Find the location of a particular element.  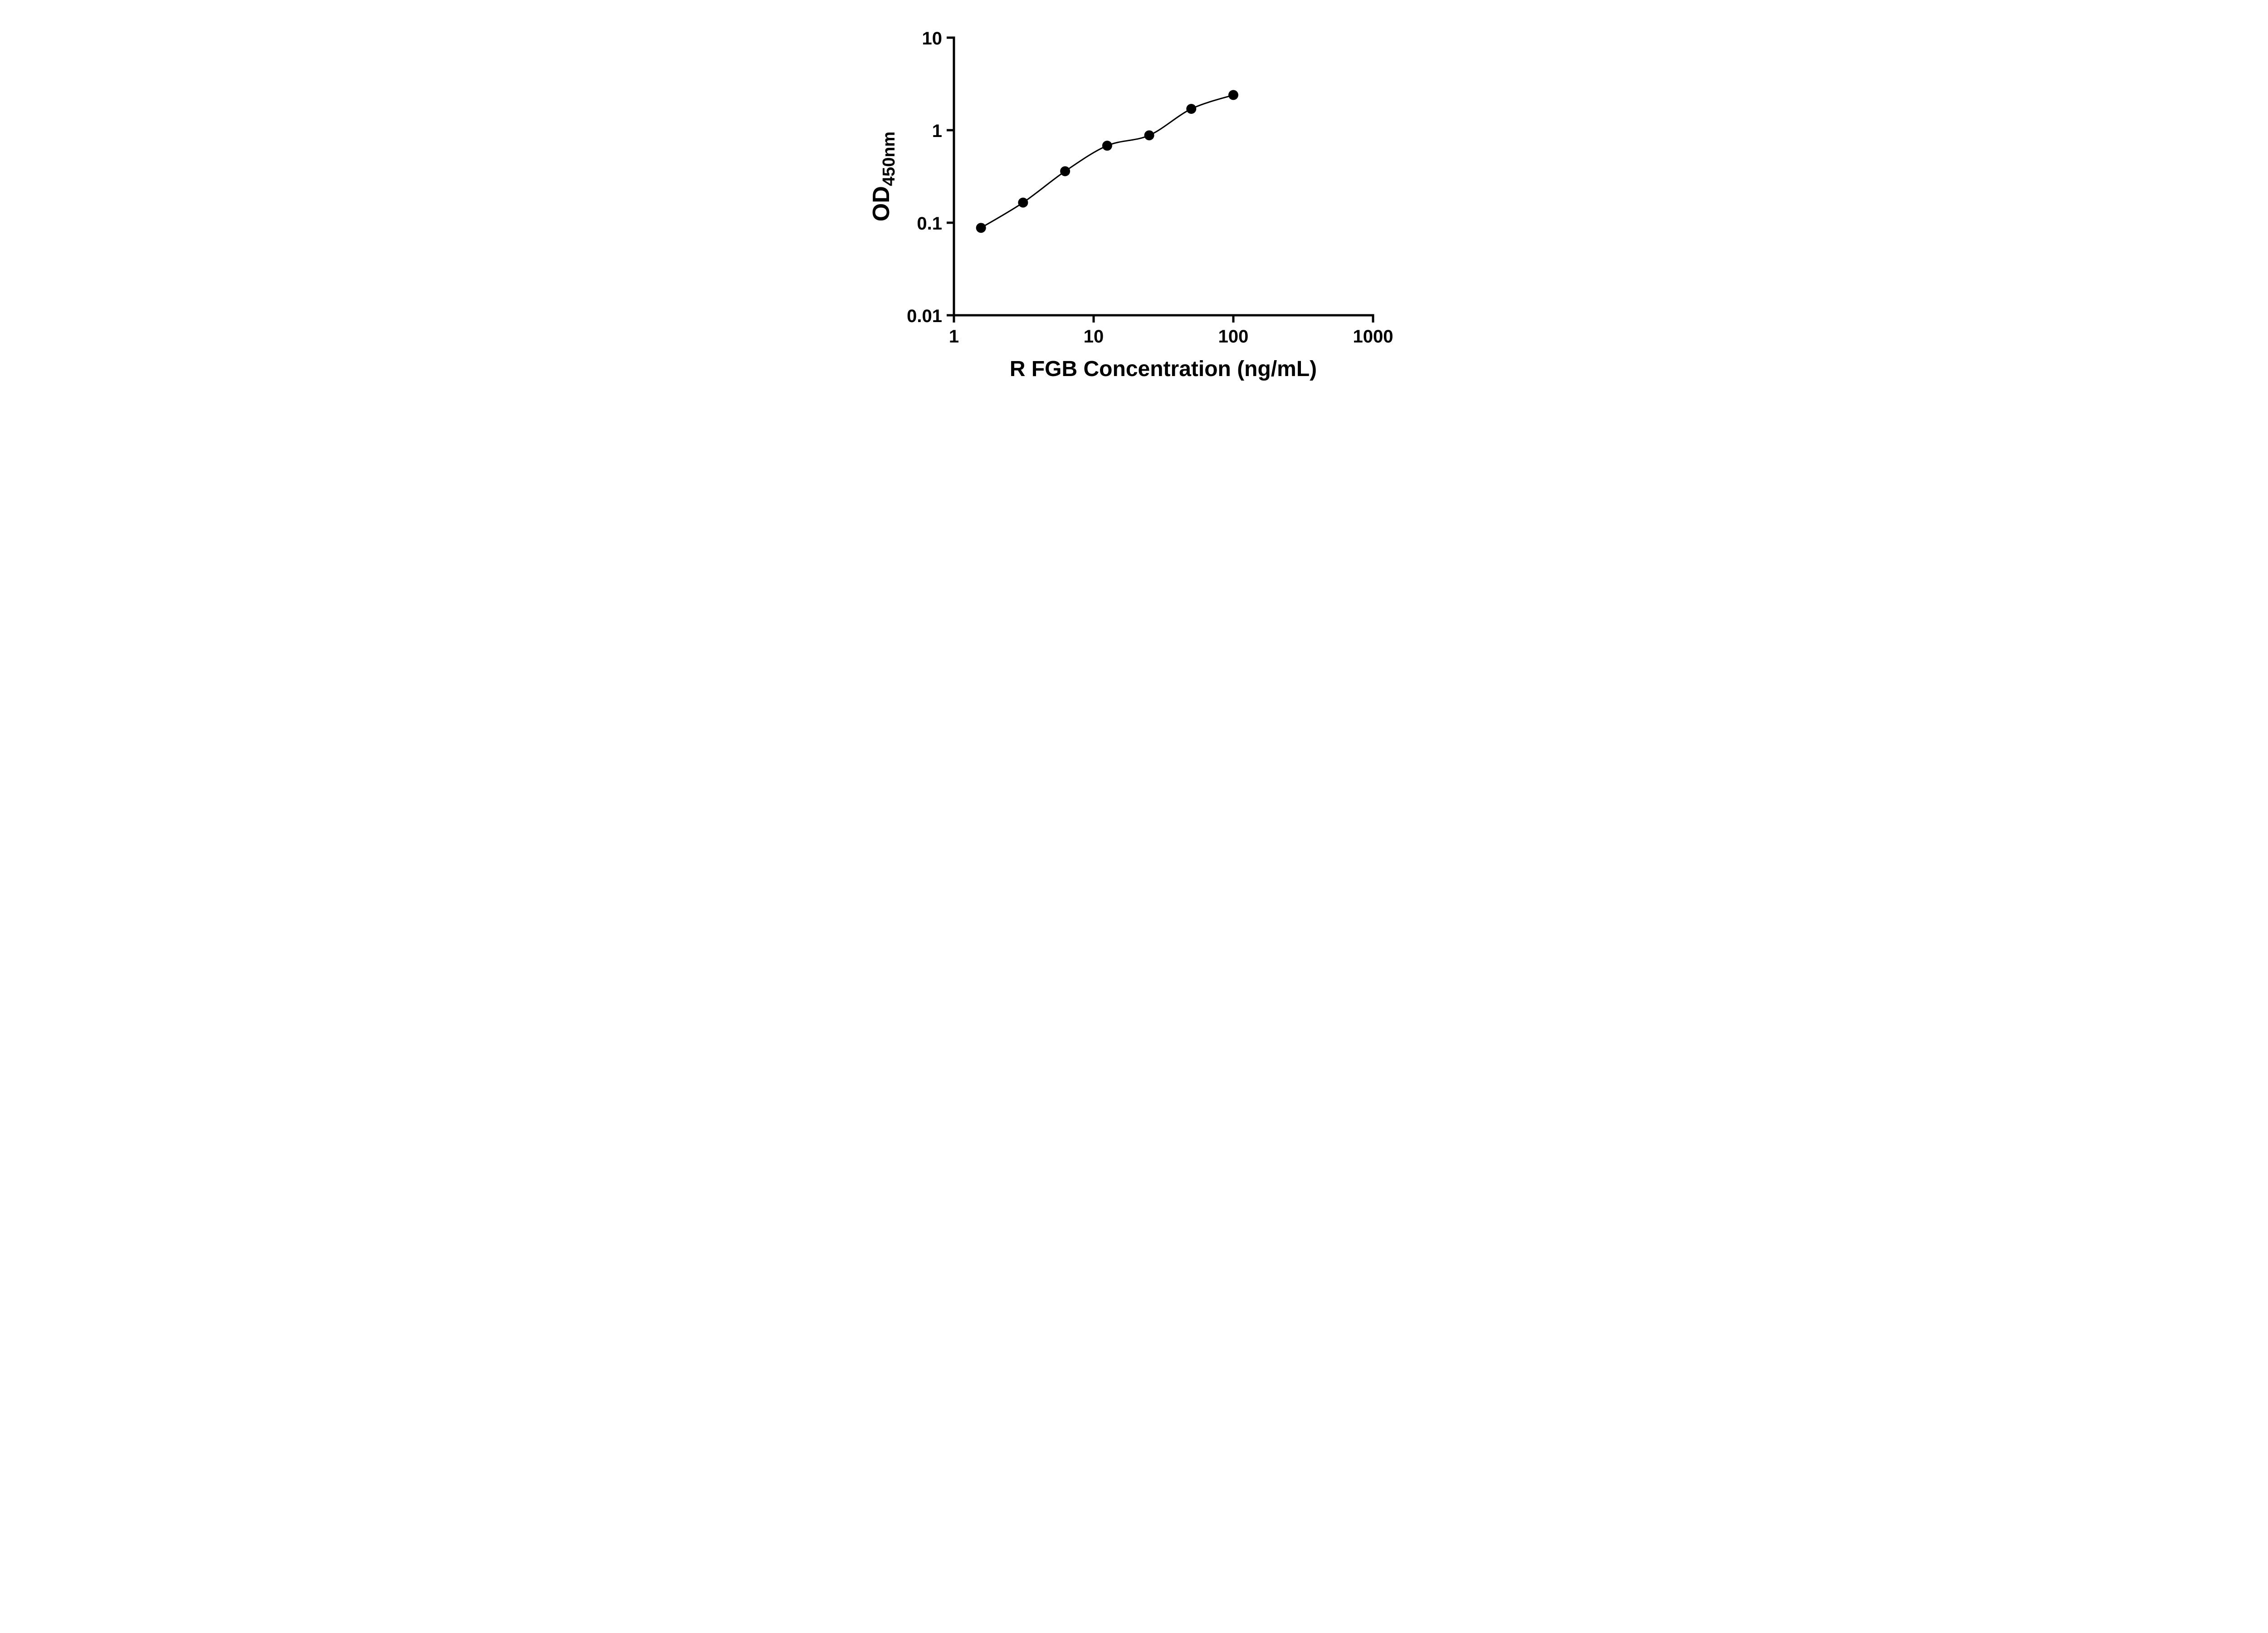

y-axis-title: OD450nm is located at coordinates (884, 177).